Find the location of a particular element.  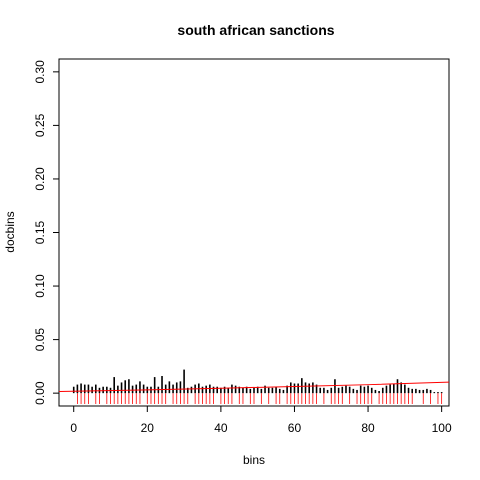

y-tick-label: 0.15 is located at coordinates (40, 232).